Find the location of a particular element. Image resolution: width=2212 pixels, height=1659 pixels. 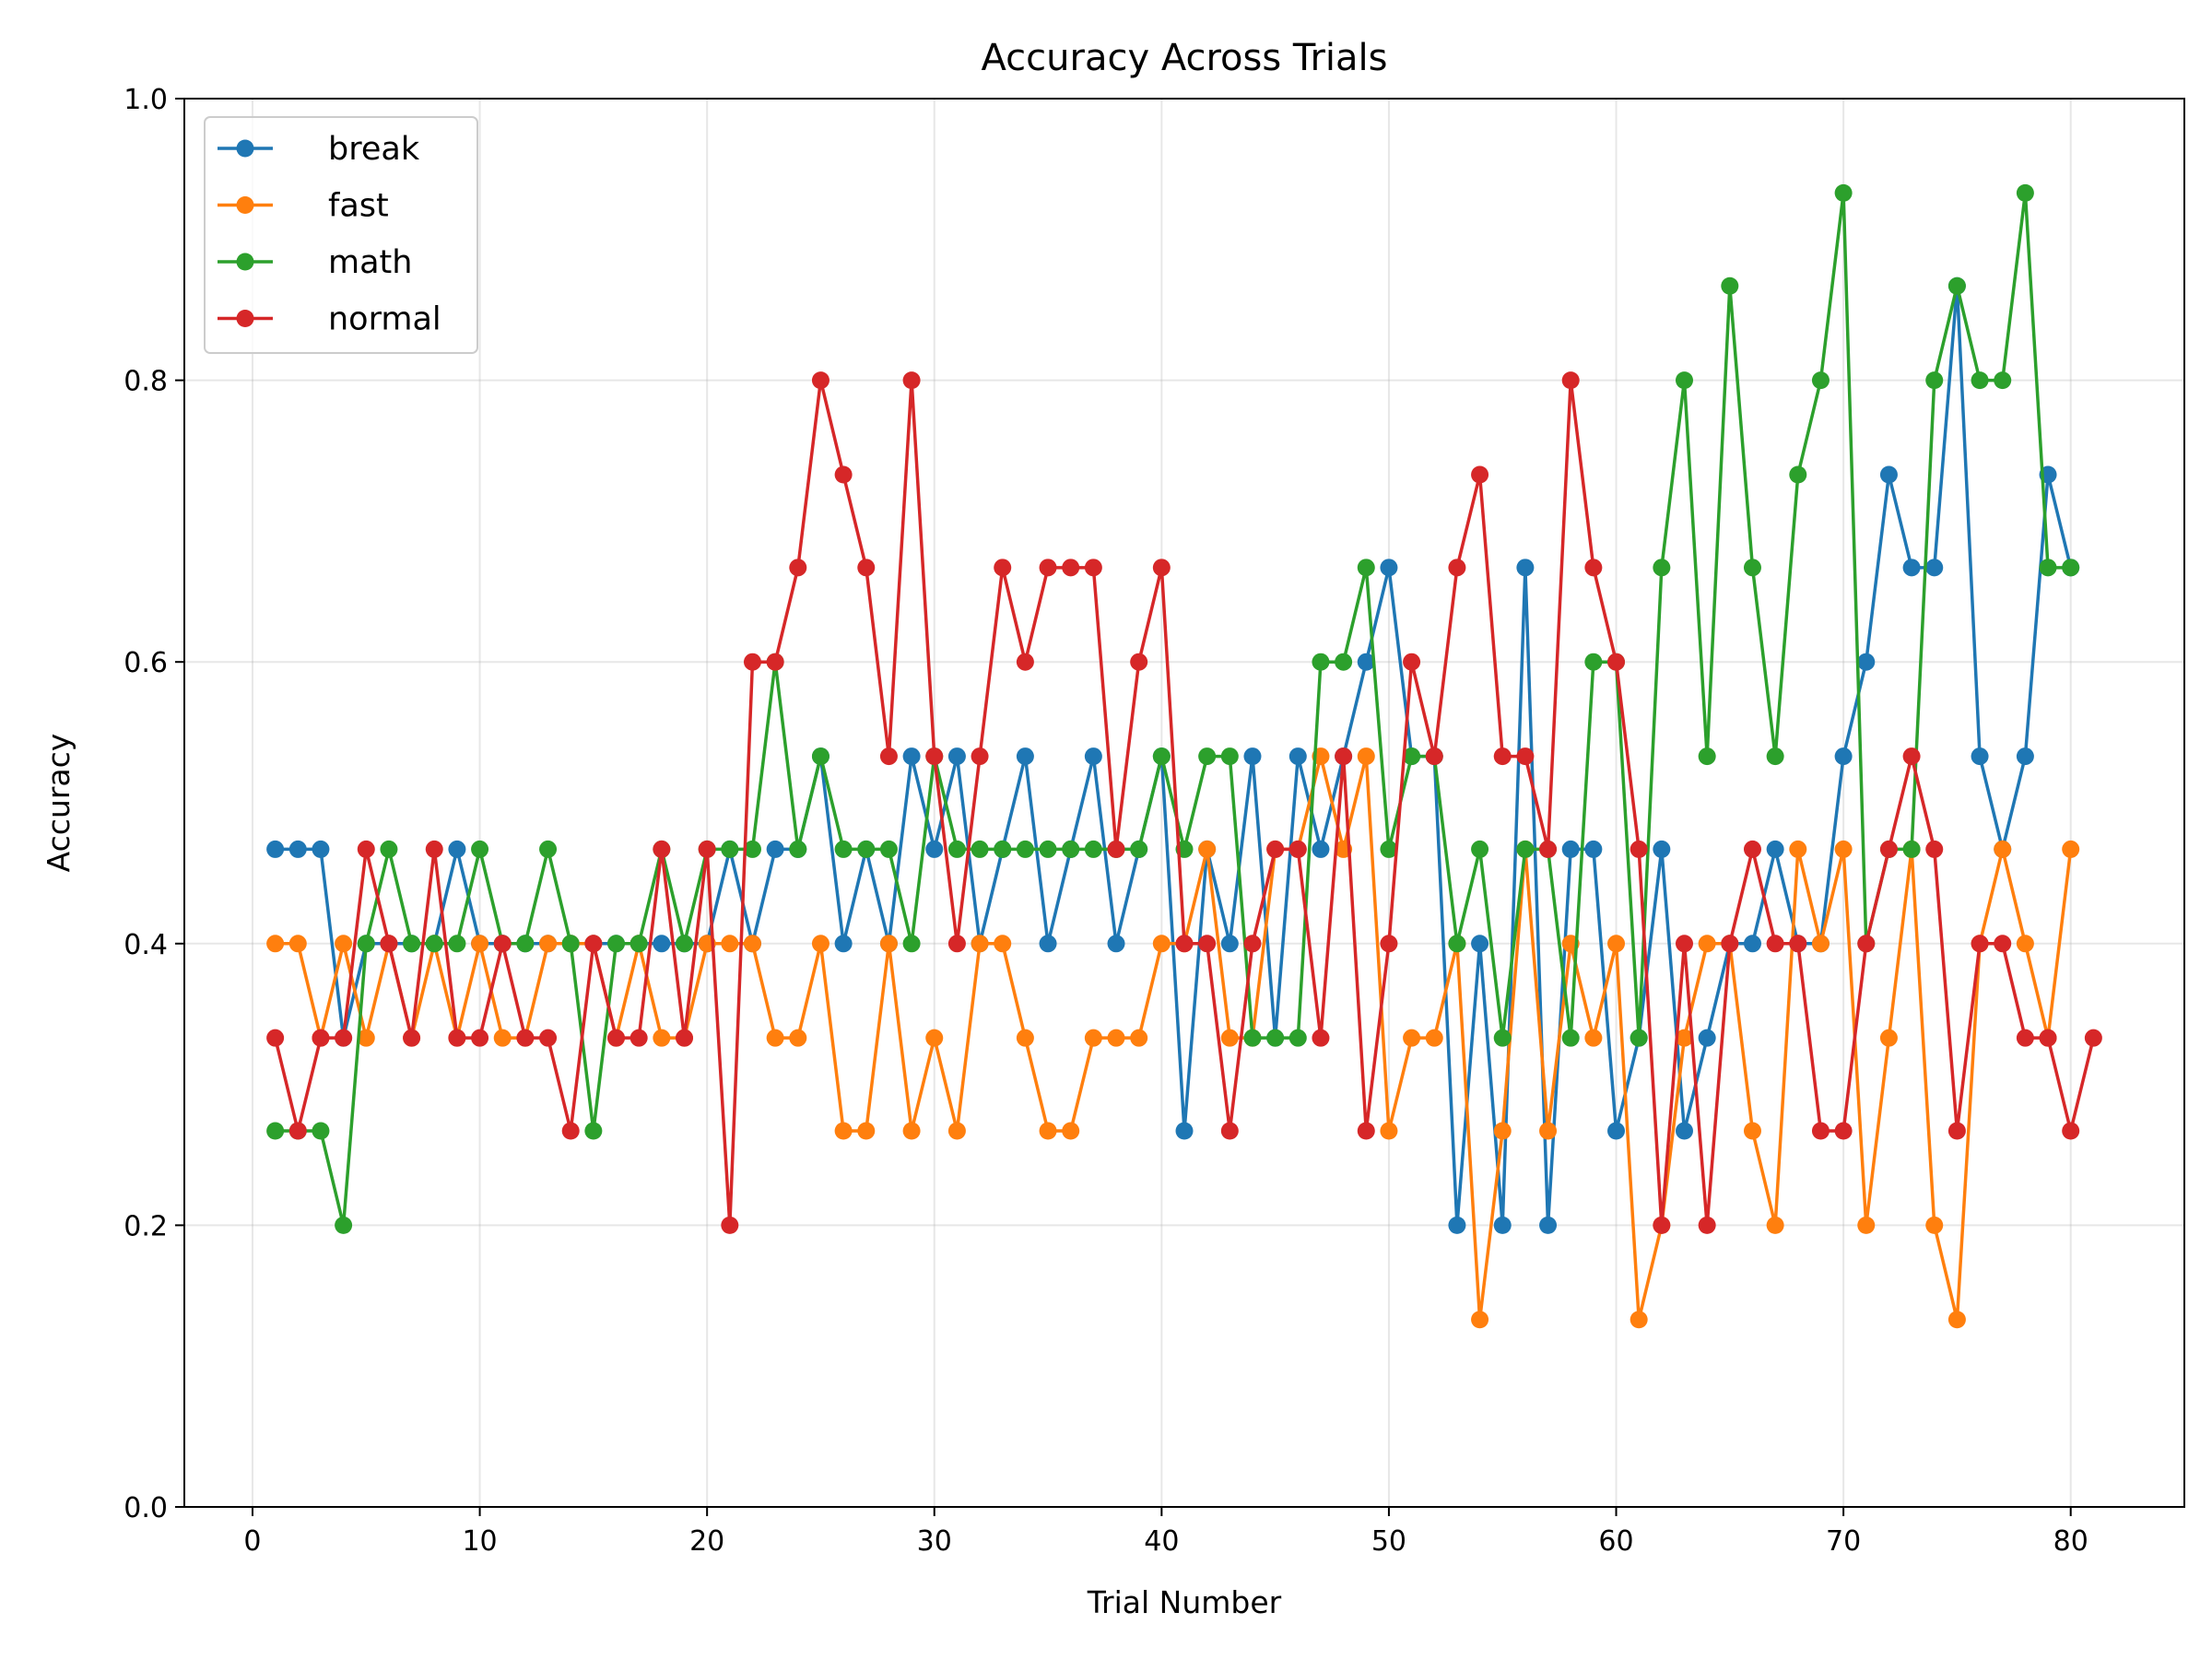

y-tick-label: 0.0 is located at coordinates (146, 1508).